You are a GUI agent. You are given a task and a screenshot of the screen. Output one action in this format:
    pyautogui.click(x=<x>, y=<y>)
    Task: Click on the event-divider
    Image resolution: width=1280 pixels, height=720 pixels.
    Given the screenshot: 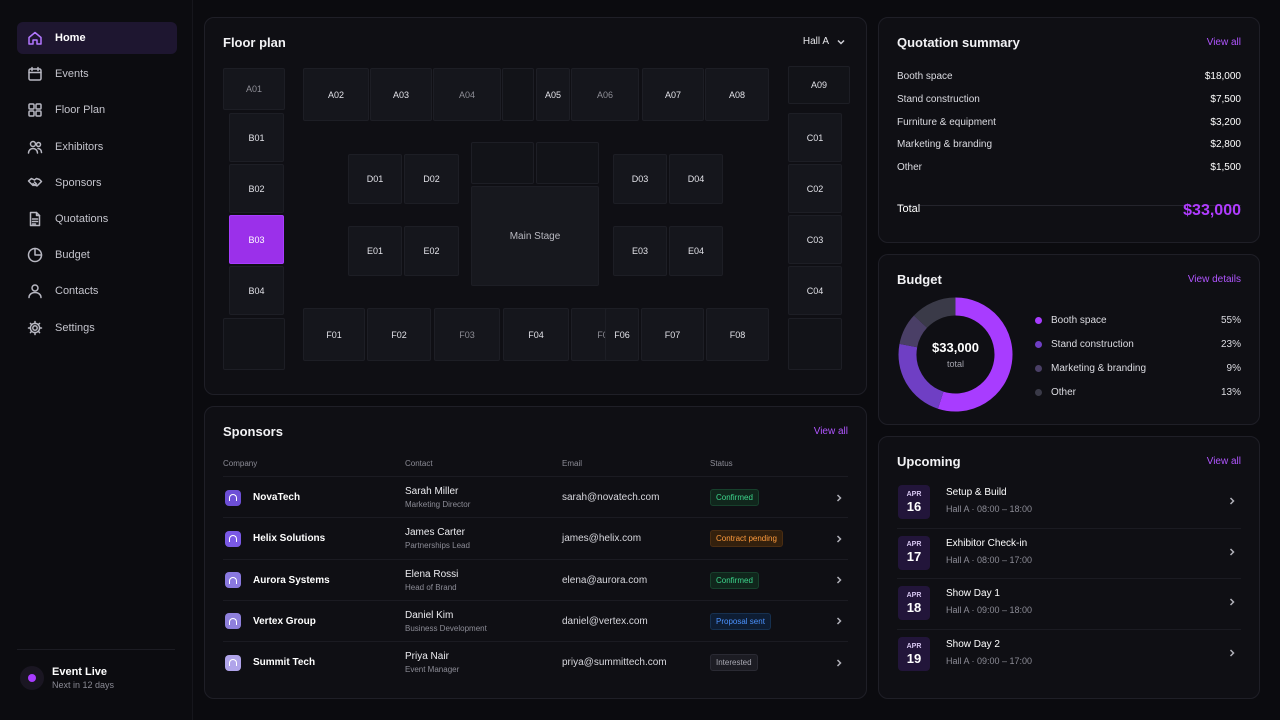 What is the action you would take?
    pyautogui.click(x=1069, y=528)
    